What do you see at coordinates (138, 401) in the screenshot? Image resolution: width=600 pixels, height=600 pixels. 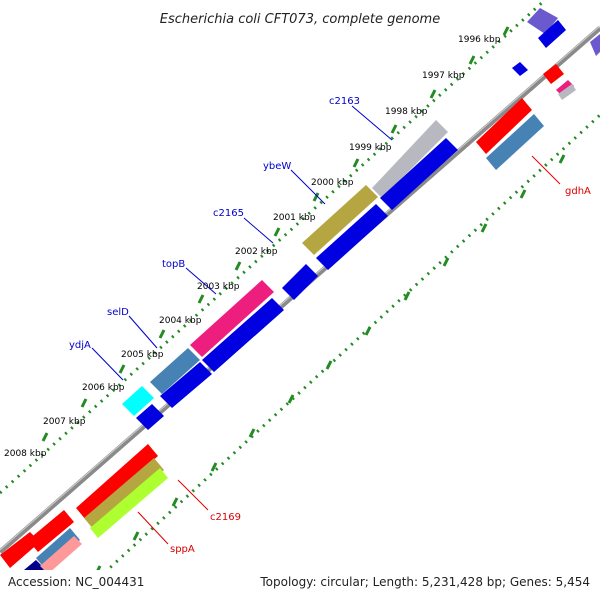 I see `gene-ydjA-feature` at bounding box center [138, 401].